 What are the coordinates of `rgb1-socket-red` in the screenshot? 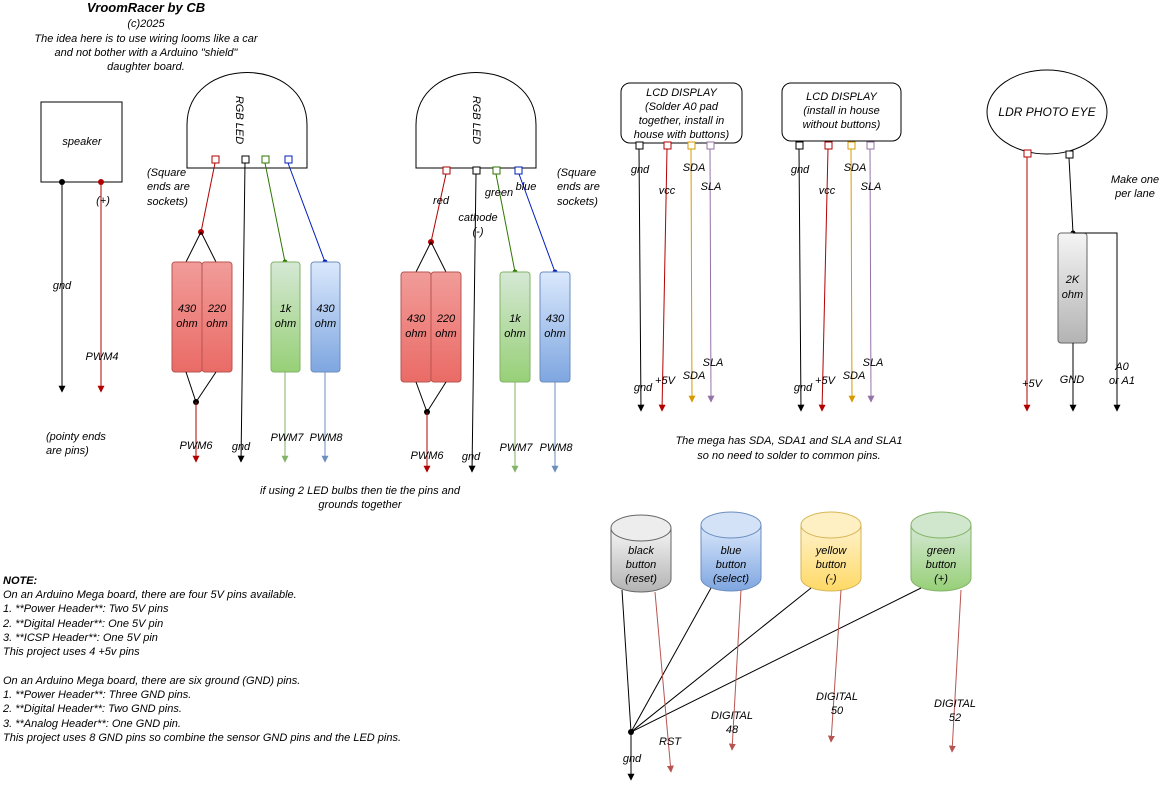 It's located at (215, 159).